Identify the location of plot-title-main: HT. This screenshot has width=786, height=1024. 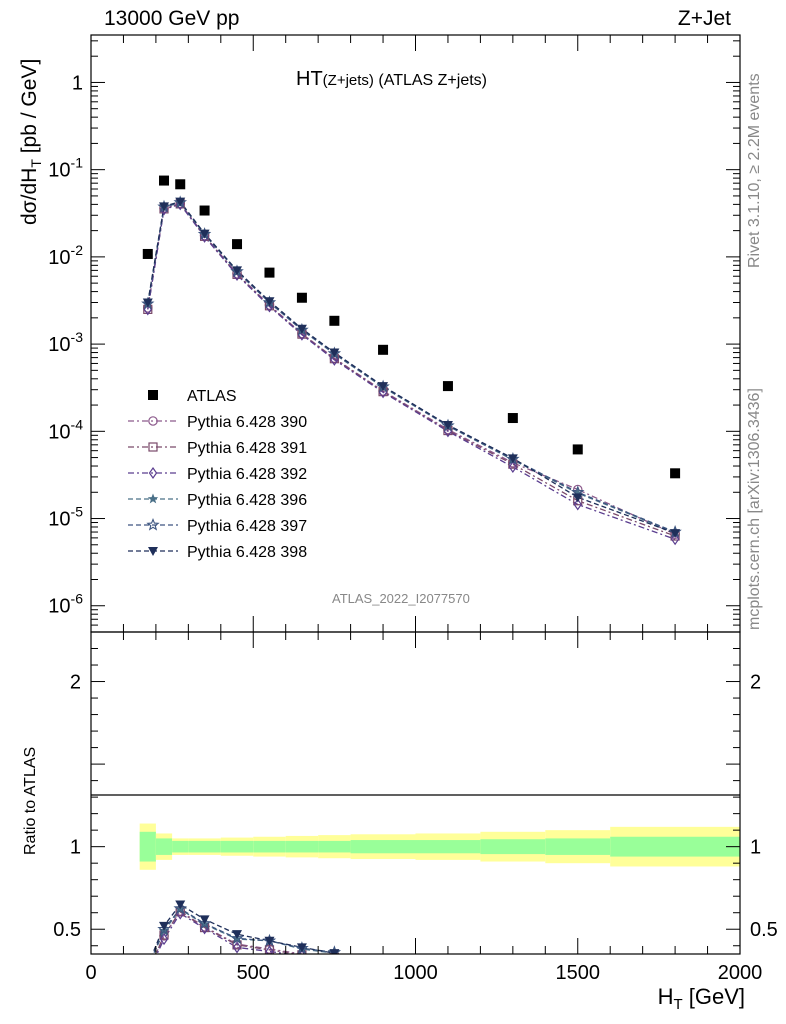
(309, 79).